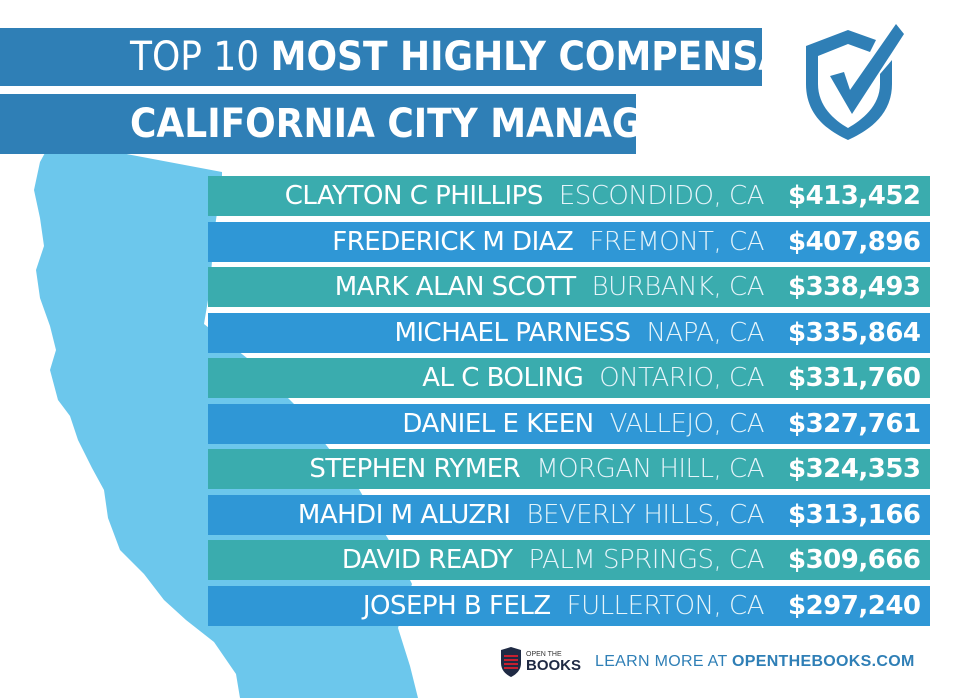 The image size is (960, 698). I want to click on title-most-highly: MOST HIGHLY COMPENSATED, so click(566, 57).